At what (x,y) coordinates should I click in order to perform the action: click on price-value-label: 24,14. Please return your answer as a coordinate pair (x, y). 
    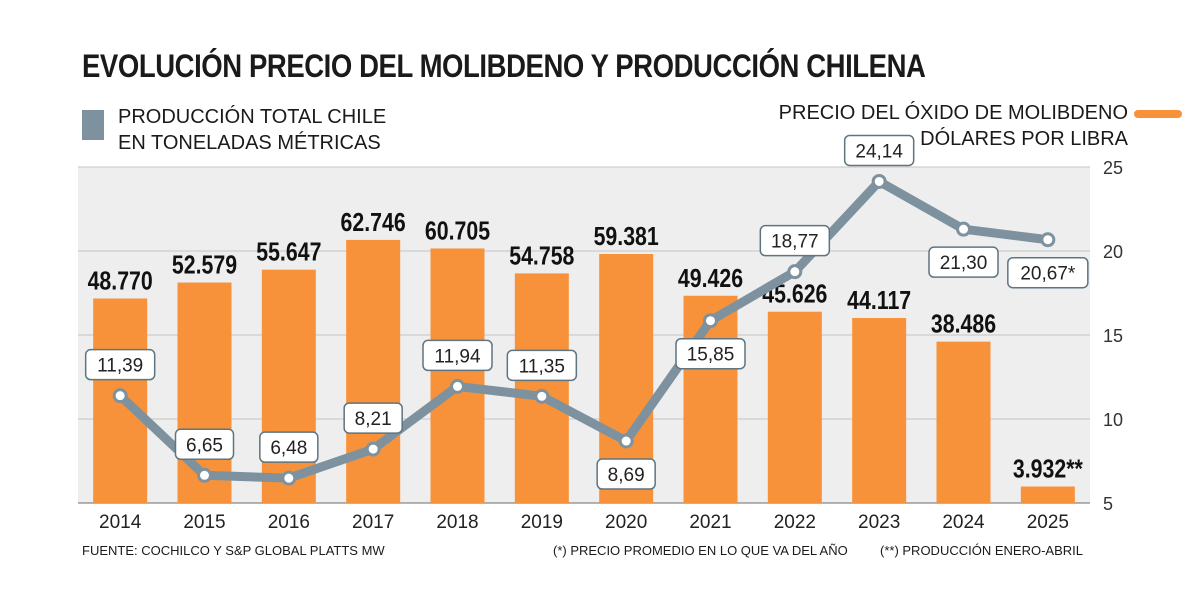
    Looking at the image, I should click on (879, 151).